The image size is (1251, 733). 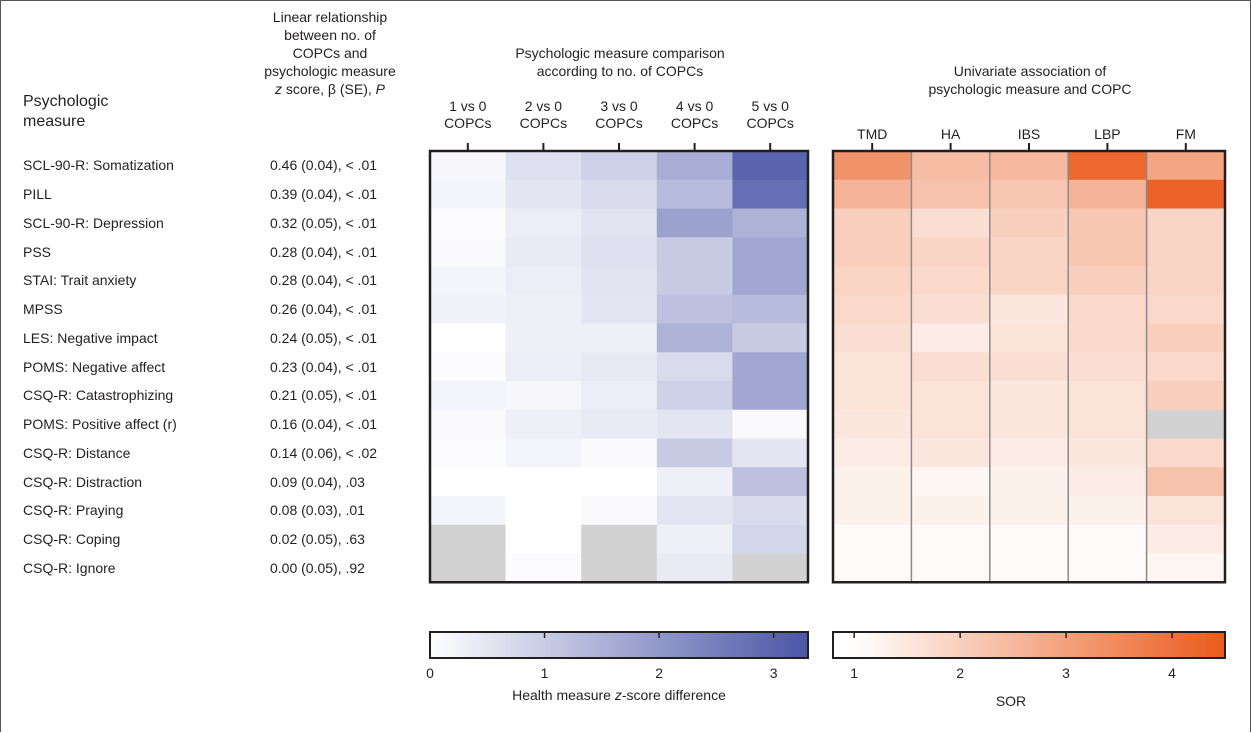 I want to click on blue-column-label: 4 vs 0 COPCs, so click(x=694, y=114).